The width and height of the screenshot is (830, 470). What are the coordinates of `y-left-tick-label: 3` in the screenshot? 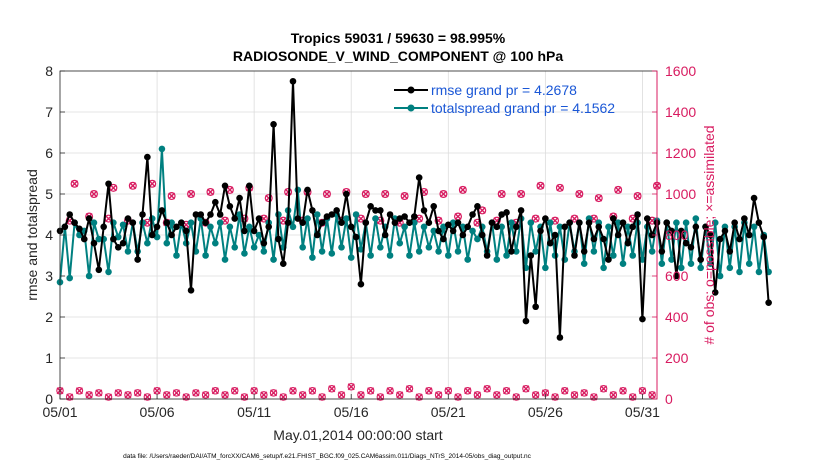 It's located at (49, 276).